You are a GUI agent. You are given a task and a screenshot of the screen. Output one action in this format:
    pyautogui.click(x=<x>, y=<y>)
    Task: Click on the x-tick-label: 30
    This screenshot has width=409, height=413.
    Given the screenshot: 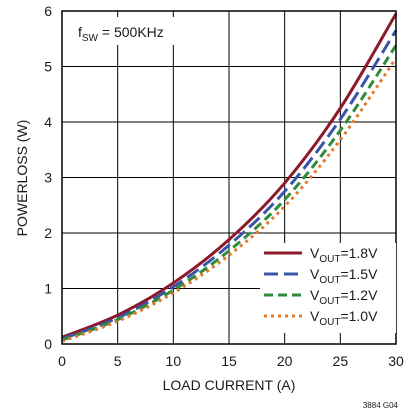 What is the action you would take?
    pyautogui.click(x=396, y=361)
    